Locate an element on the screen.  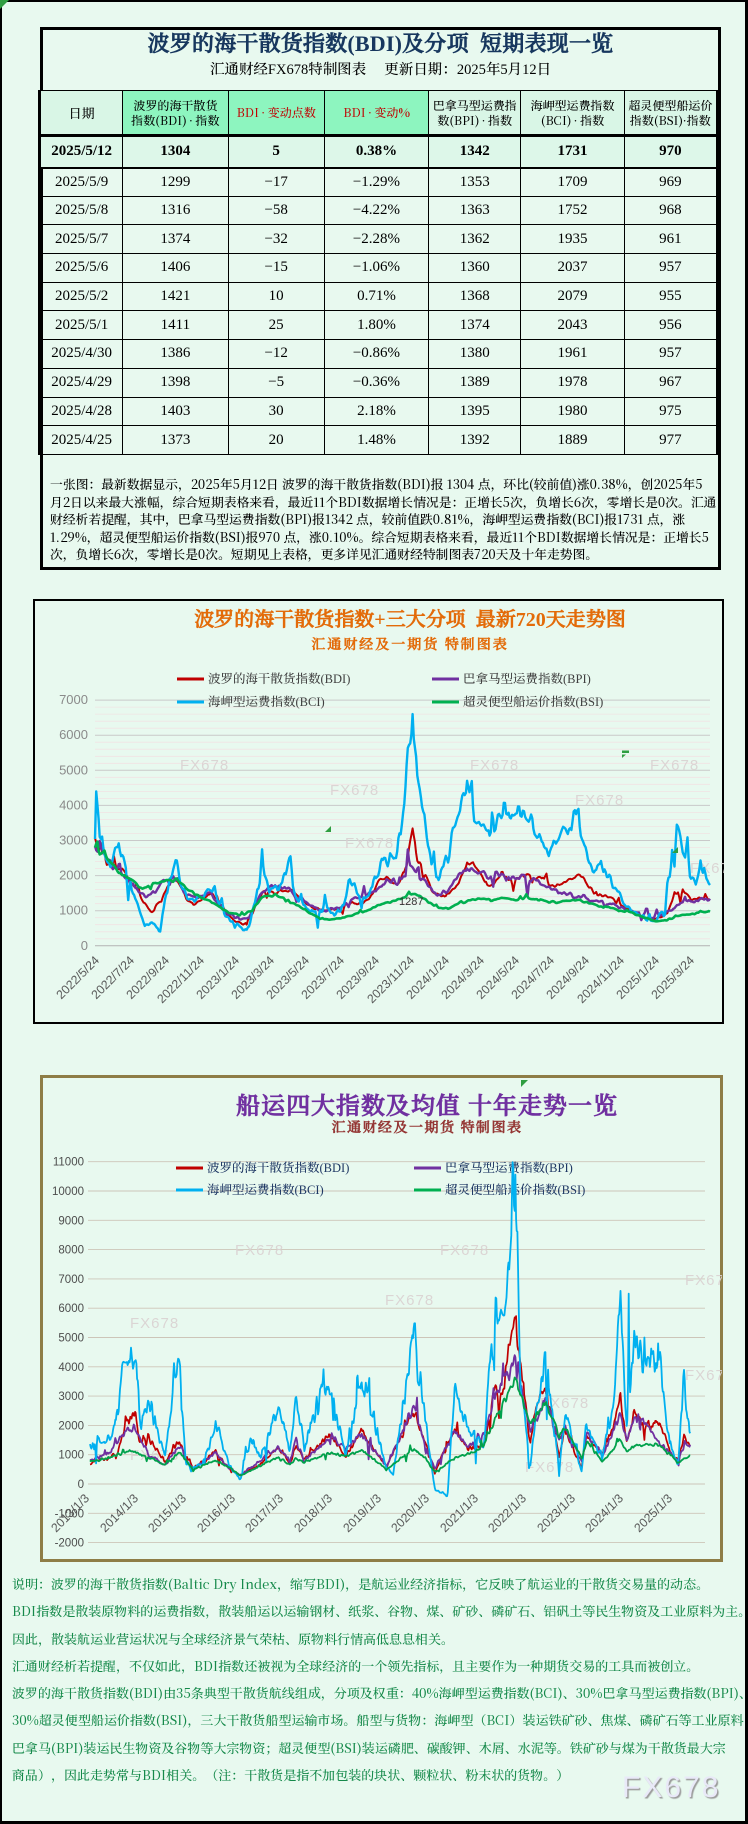
svg-text: -1000 is located at coordinates (69, 1514).